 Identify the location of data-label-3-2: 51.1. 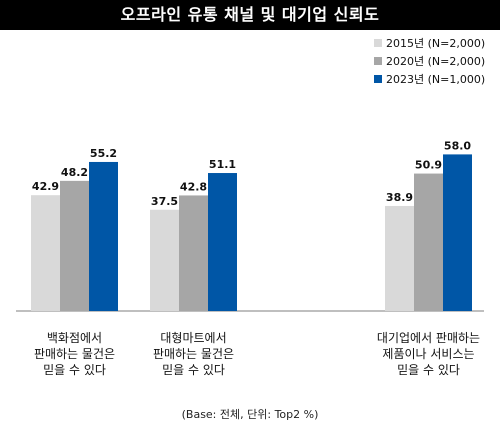
(222, 164).